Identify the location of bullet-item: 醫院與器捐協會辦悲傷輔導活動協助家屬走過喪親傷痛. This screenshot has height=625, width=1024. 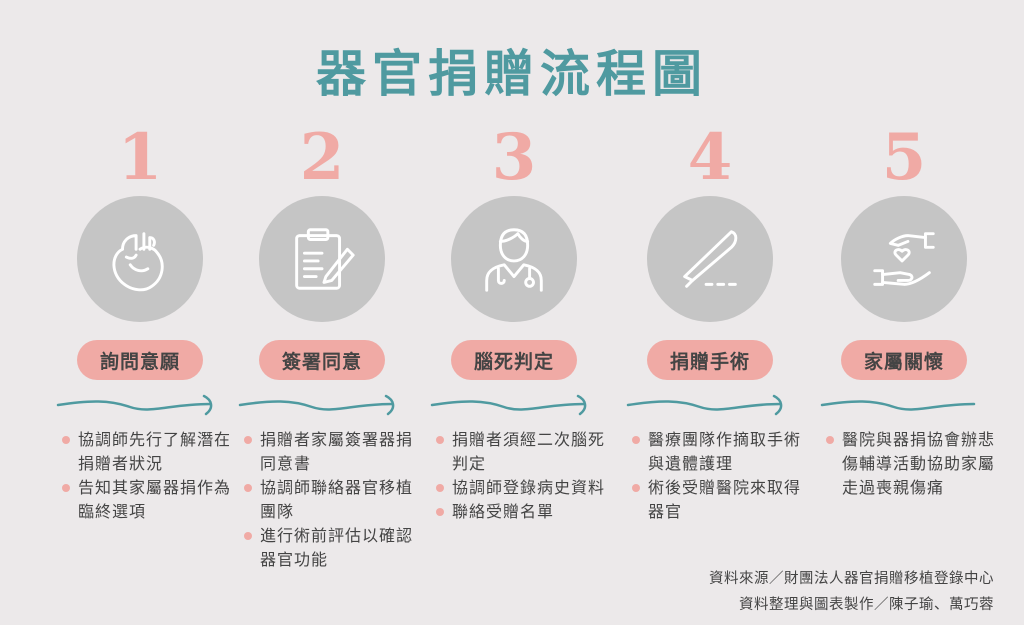
(913, 464).